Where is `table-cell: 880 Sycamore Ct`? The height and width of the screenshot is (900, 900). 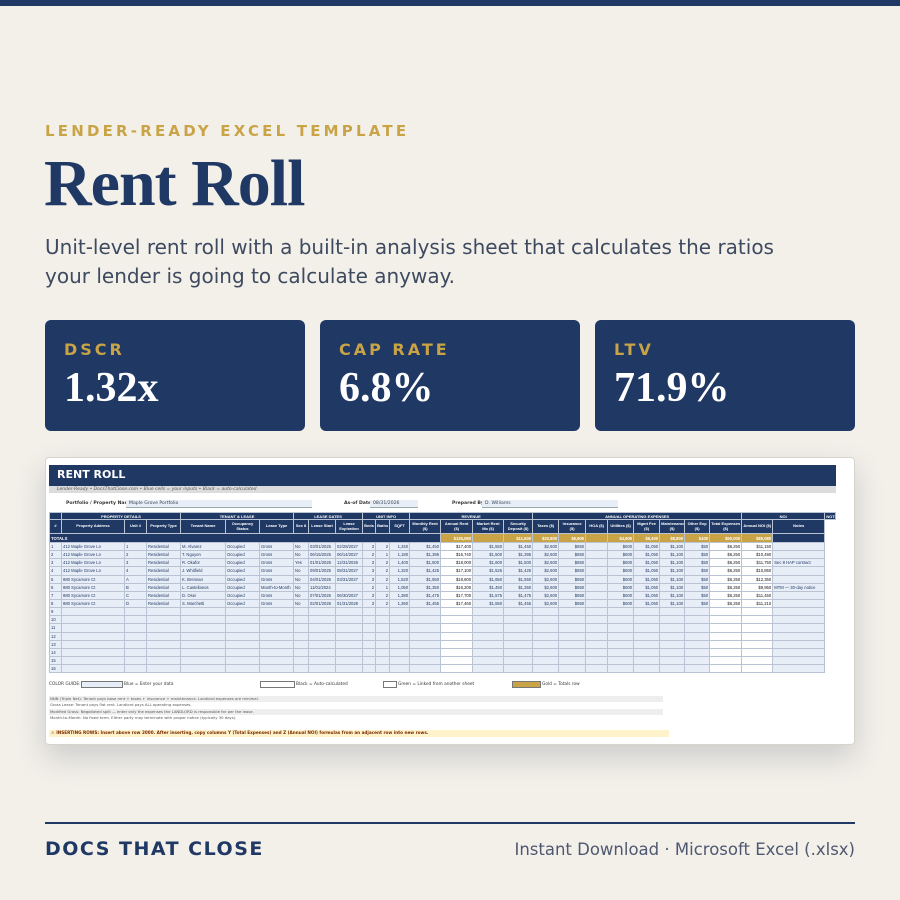
table-cell: 880 Sycamore Ct is located at coordinates (93, 595).